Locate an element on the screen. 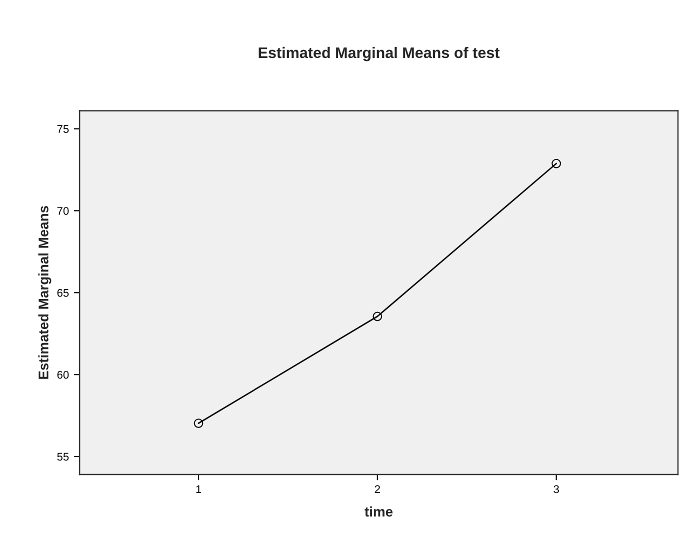 Image resolution: width=680 pixels, height=535 pixels. x-tick-label: 3 is located at coordinates (556, 489).